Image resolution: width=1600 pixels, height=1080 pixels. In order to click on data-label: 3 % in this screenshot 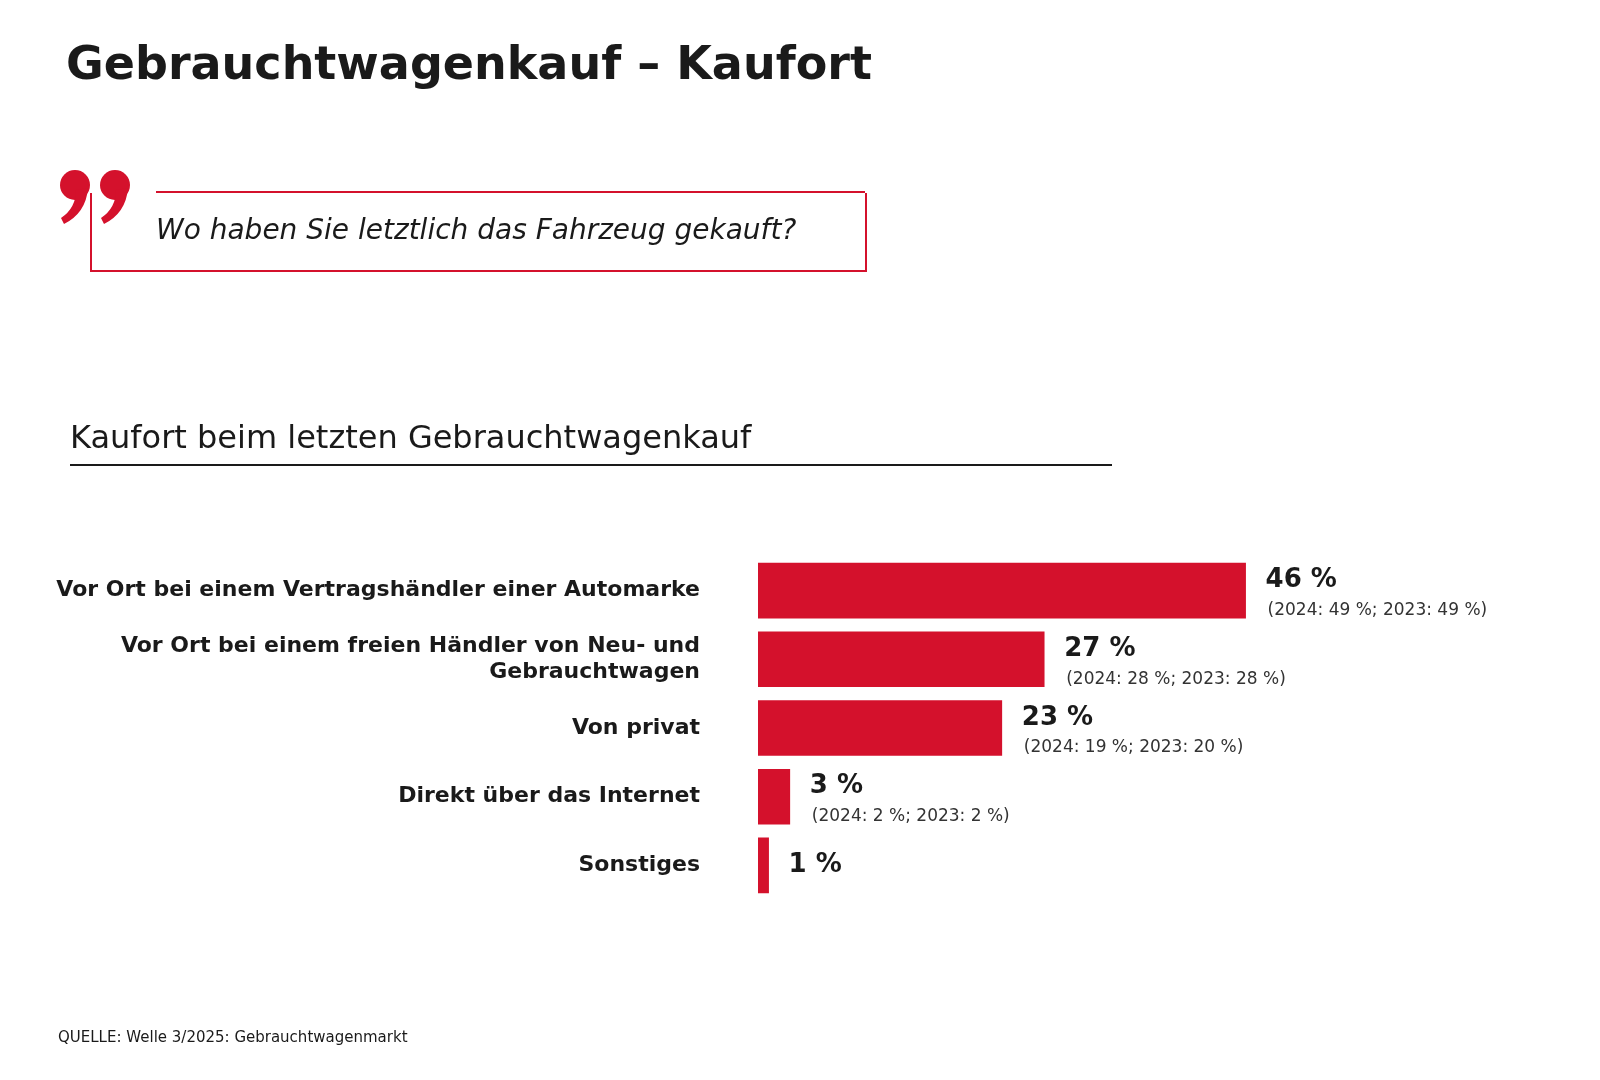, I will do `click(836, 784)`.